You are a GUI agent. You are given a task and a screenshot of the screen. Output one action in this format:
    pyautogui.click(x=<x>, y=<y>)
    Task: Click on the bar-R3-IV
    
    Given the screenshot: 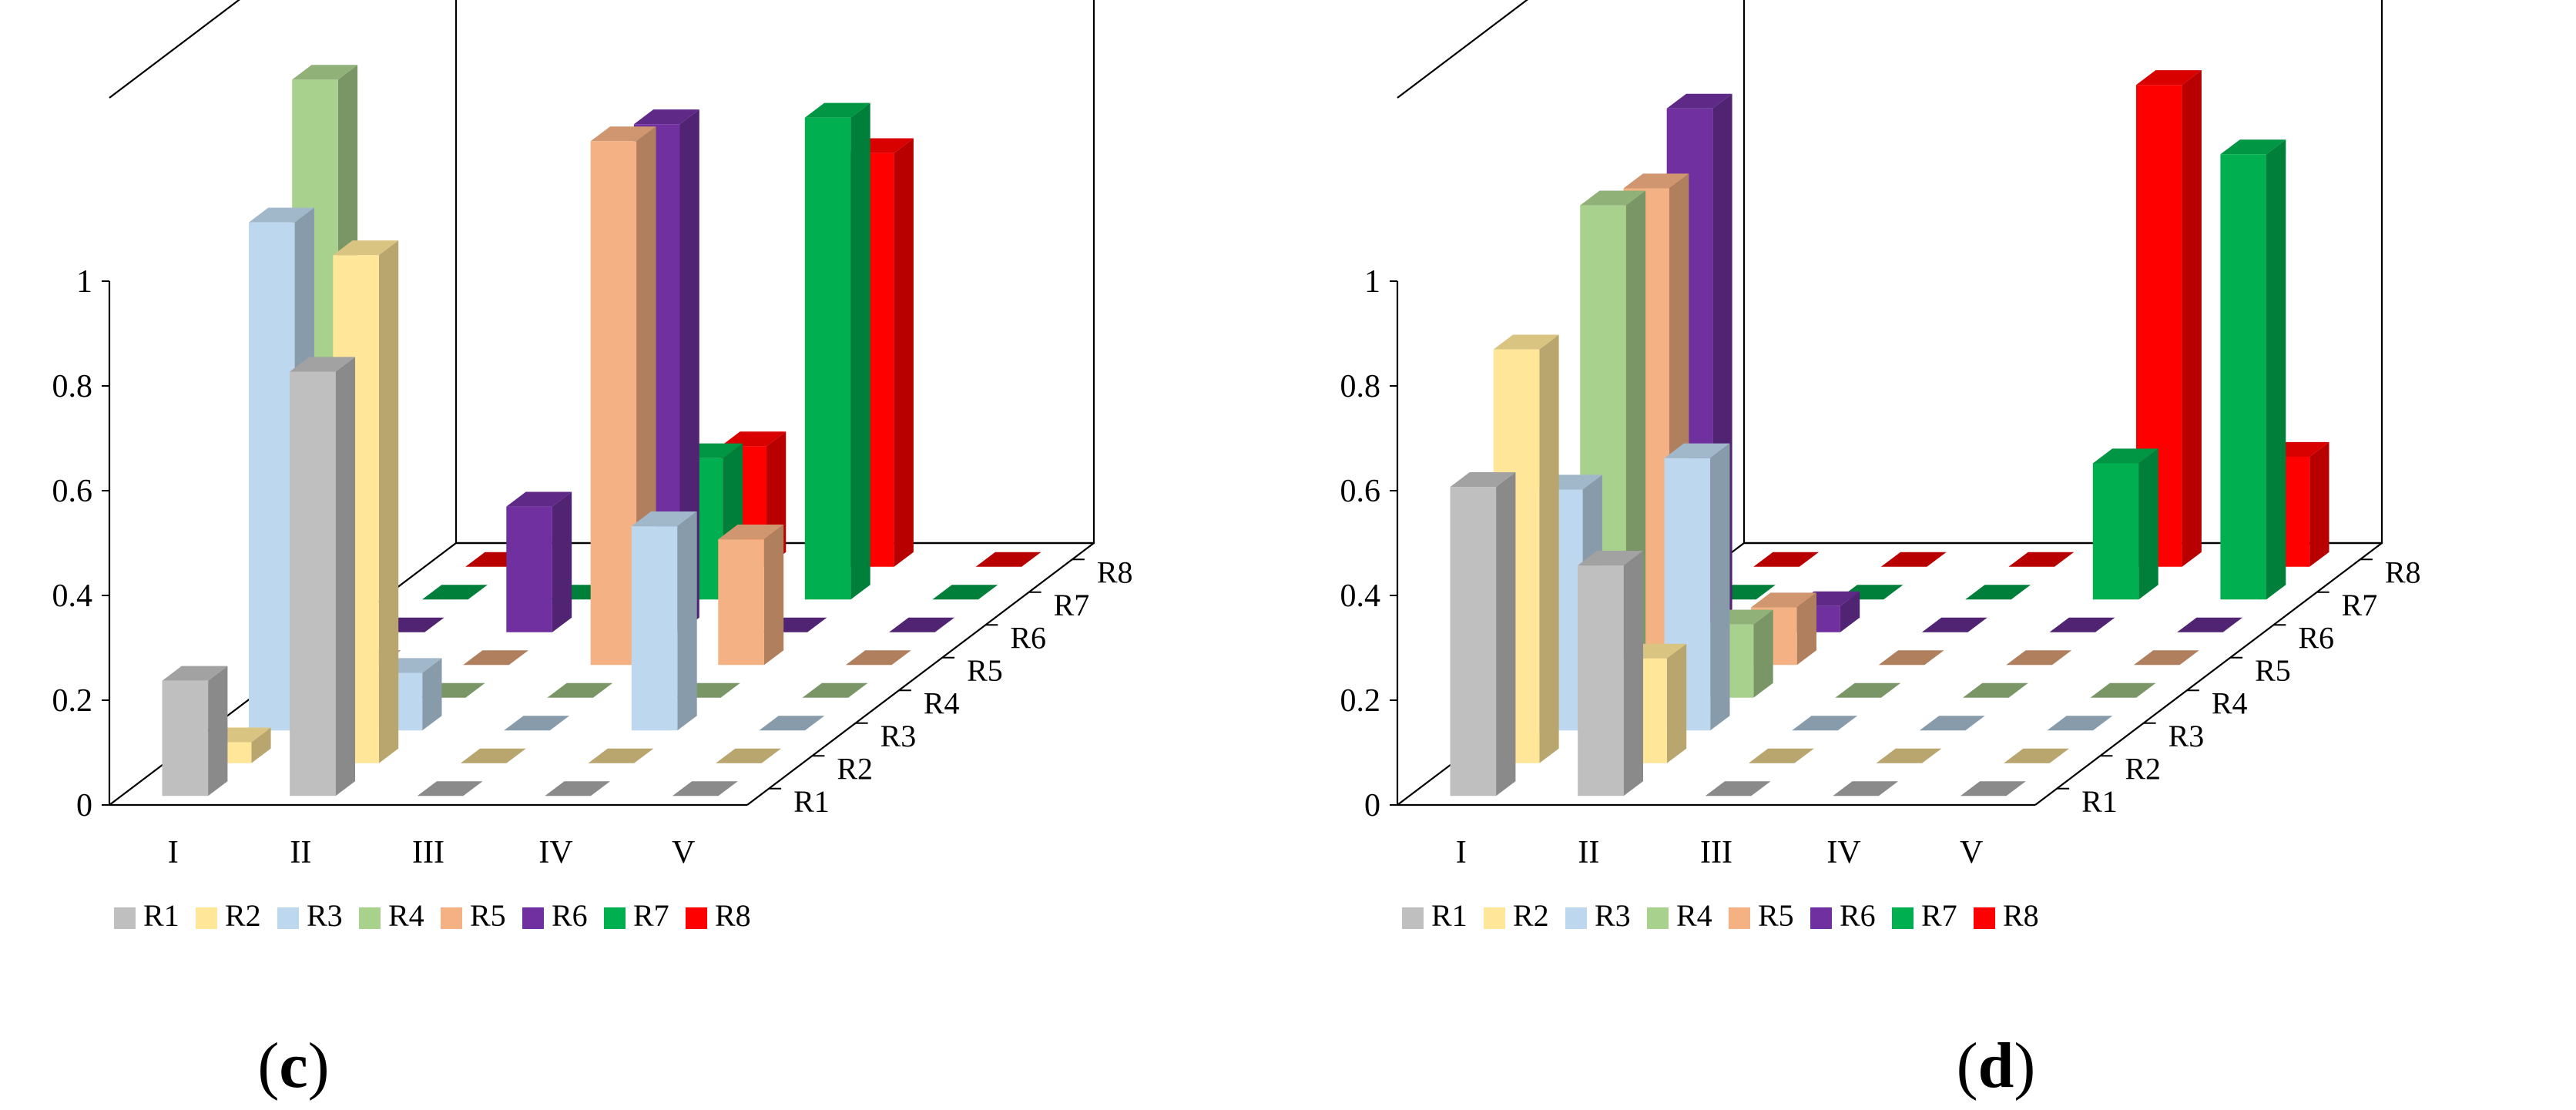 What is the action you would take?
    pyautogui.click(x=664, y=621)
    